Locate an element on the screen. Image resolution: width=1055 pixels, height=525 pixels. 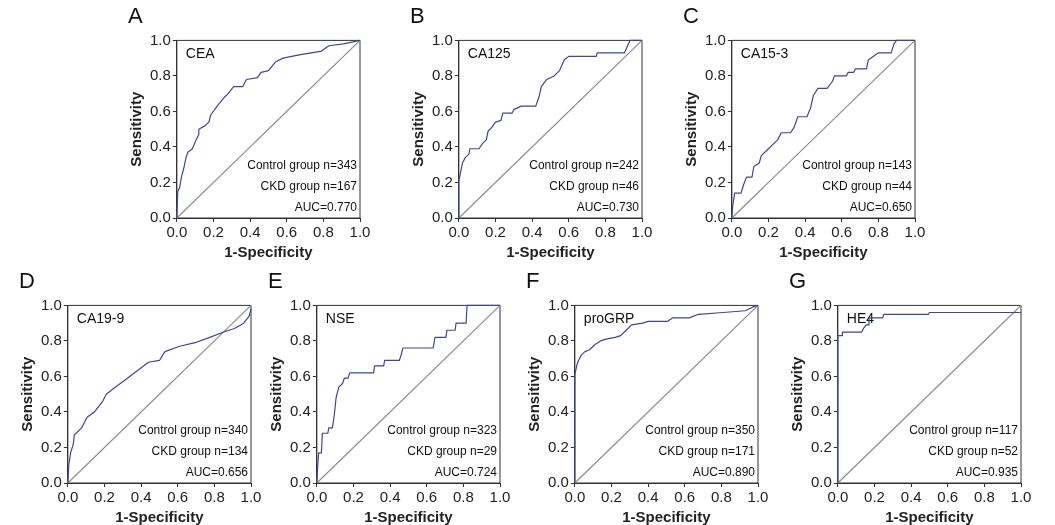
annotation: CKD group n=134 is located at coordinates (200, 451).